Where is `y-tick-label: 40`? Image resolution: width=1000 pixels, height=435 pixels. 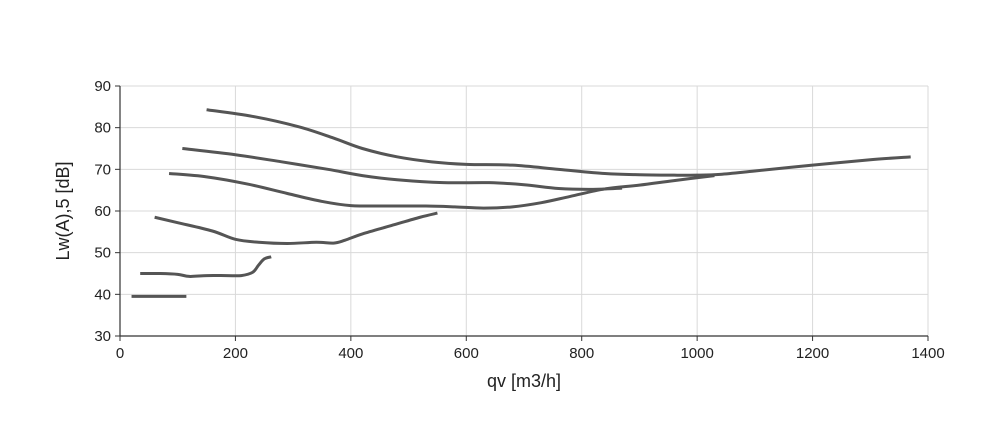 y-tick-label: 40 is located at coordinates (102, 294).